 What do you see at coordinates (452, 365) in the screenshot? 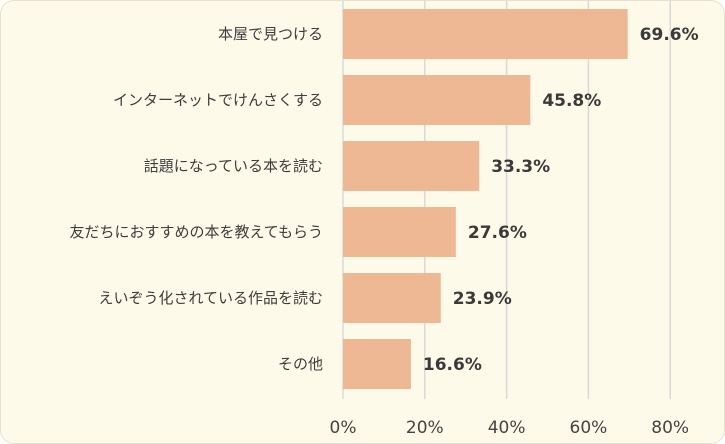
I see `value-label: 16.6%` at bounding box center [452, 365].